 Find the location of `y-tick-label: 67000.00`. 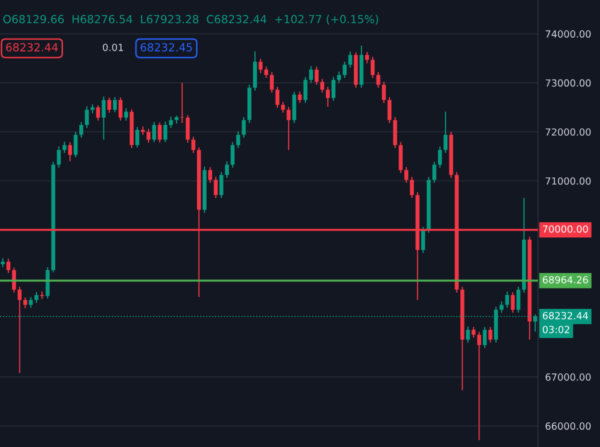

y-tick-label: 67000.00 is located at coordinates (568, 377).